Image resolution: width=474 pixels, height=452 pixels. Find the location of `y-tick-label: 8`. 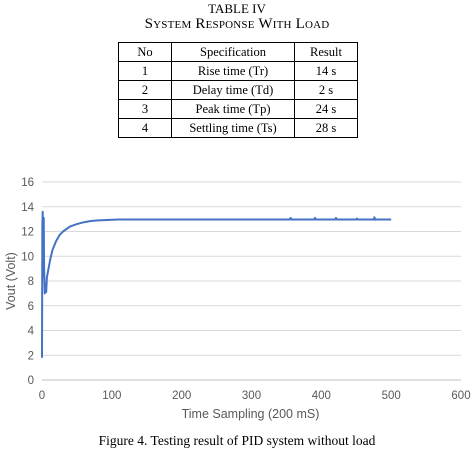

y-tick-label: 8 is located at coordinates (31, 282).